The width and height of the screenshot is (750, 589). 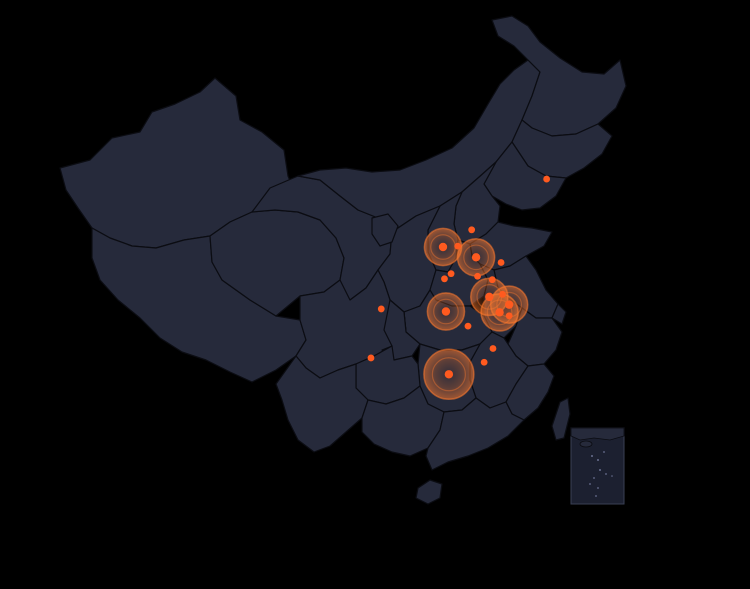 What do you see at coordinates (561, 419) in the screenshot?
I see `province-taiwan` at bounding box center [561, 419].